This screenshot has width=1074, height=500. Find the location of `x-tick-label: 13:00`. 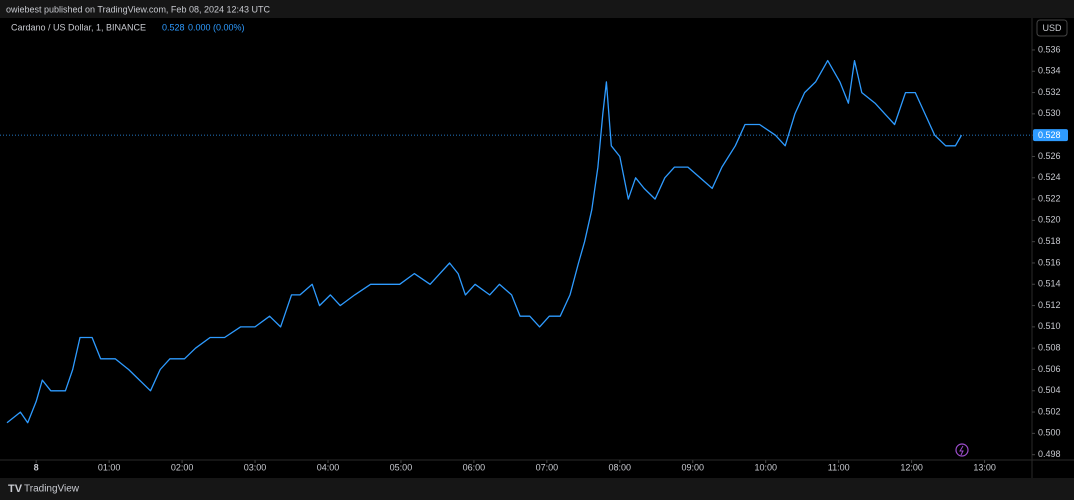

x-tick-label: 13:00 is located at coordinates (984, 467).